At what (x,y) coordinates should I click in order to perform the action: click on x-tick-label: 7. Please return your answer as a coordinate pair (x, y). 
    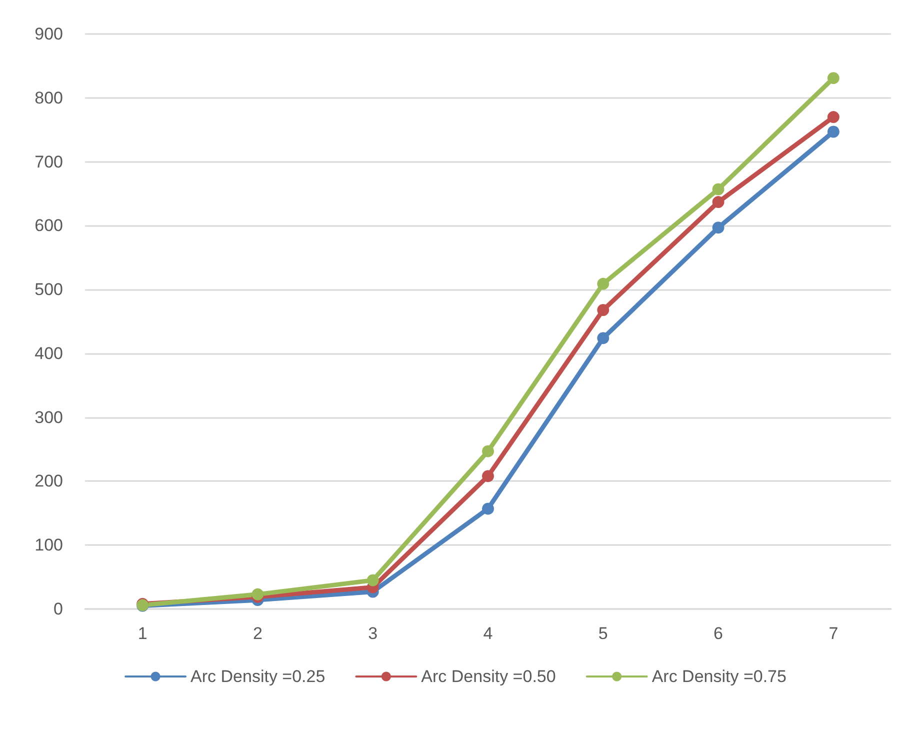
    Looking at the image, I should click on (833, 633).